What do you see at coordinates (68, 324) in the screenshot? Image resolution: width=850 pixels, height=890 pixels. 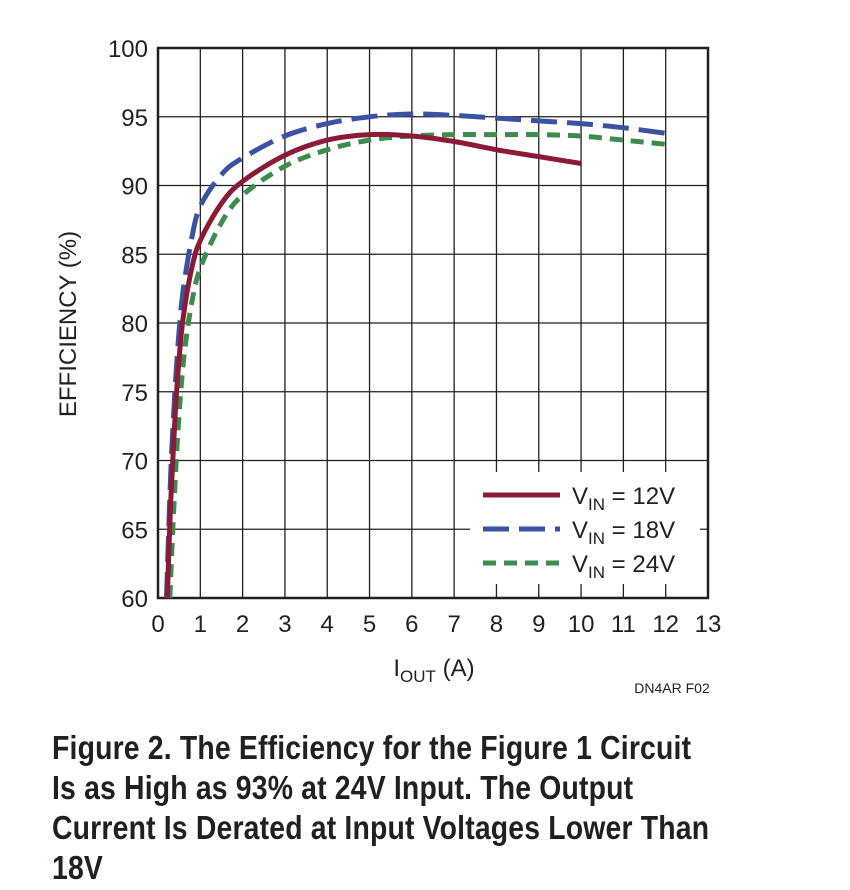 I see `y-axis-label: EFFICIENCY (%)` at bounding box center [68, 324].